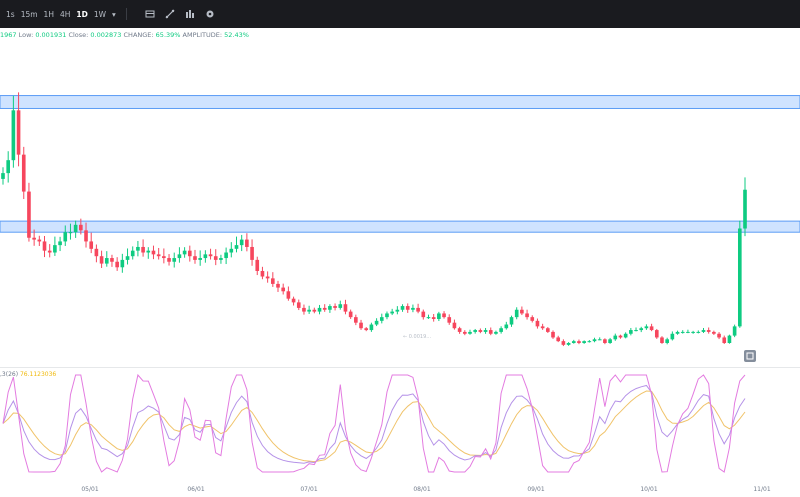 The image size is (800, 497). Describe the element at coordinates (48, 14) in the screenshot. I see `timeframe-1h: 1H` at that location.